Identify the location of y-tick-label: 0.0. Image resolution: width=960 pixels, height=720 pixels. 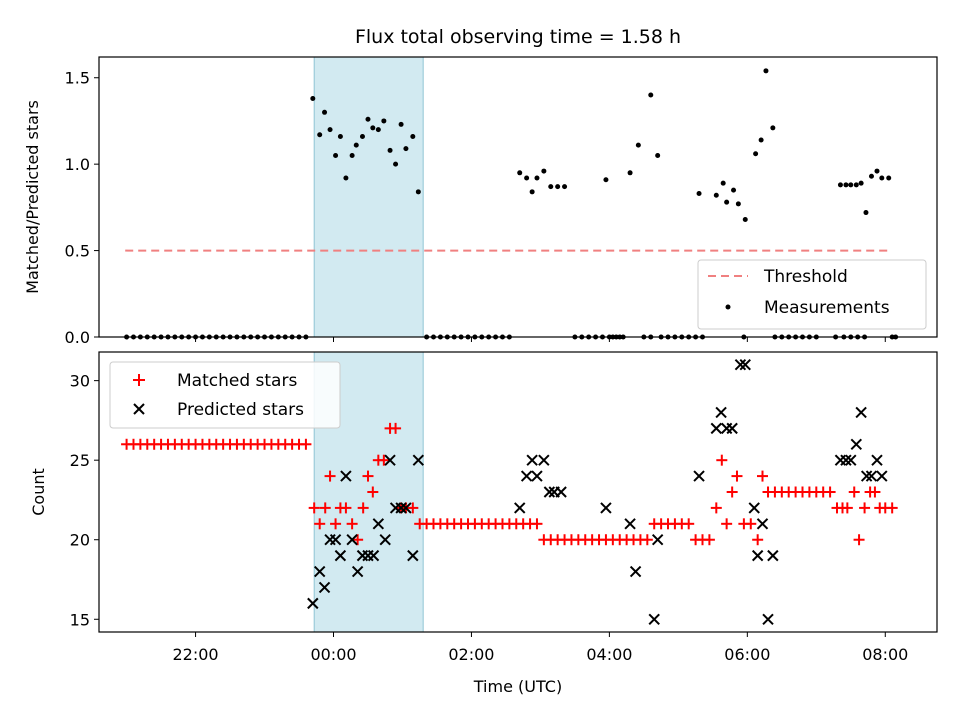
(77, 337).